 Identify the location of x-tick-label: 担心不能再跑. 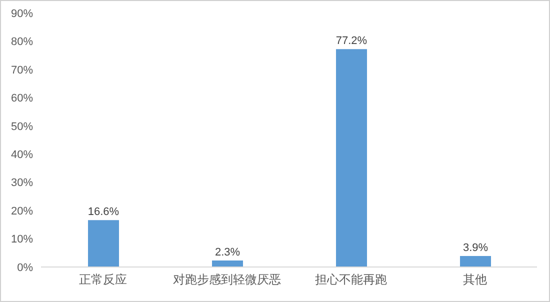
(351, 279).